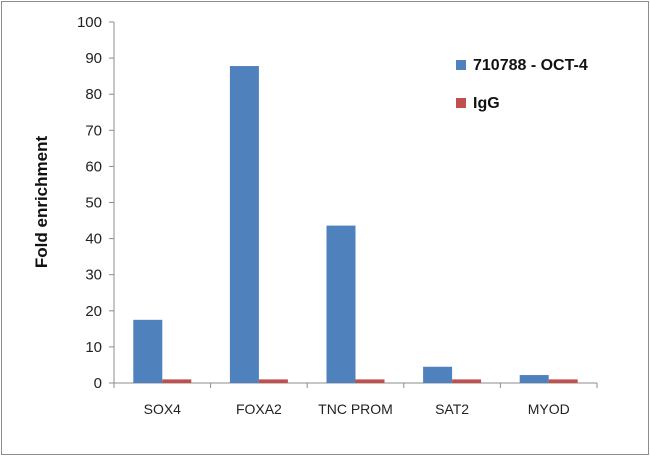  I want to click on bar-igg-tnc-prom, so click(370, 381).